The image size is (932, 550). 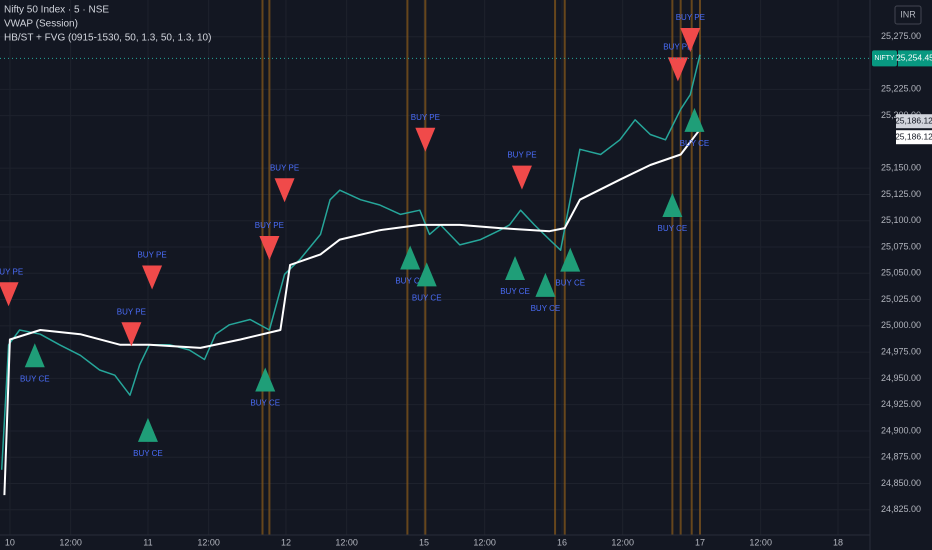 What do you see at coordinates (901, 483) in the screenshot?
I see `y-tick-label: 24,850.00` at bounding box center [901, 483].